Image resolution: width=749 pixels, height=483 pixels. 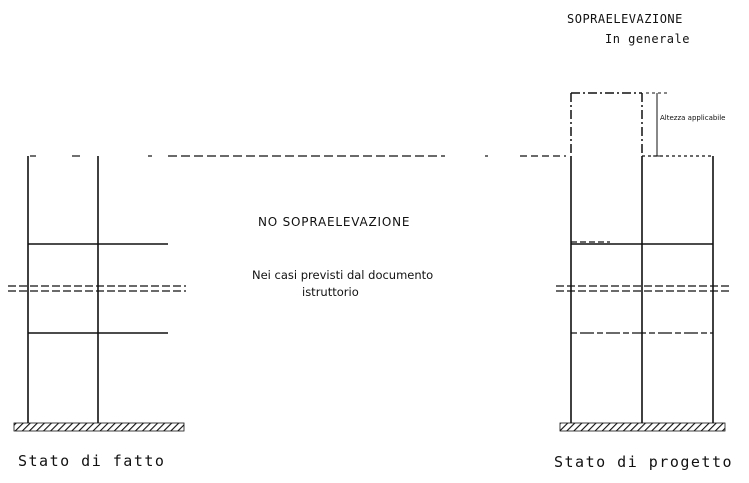 I want to click on page-title: SOPRAELEVAZIONE, so click(x=625, y=19).